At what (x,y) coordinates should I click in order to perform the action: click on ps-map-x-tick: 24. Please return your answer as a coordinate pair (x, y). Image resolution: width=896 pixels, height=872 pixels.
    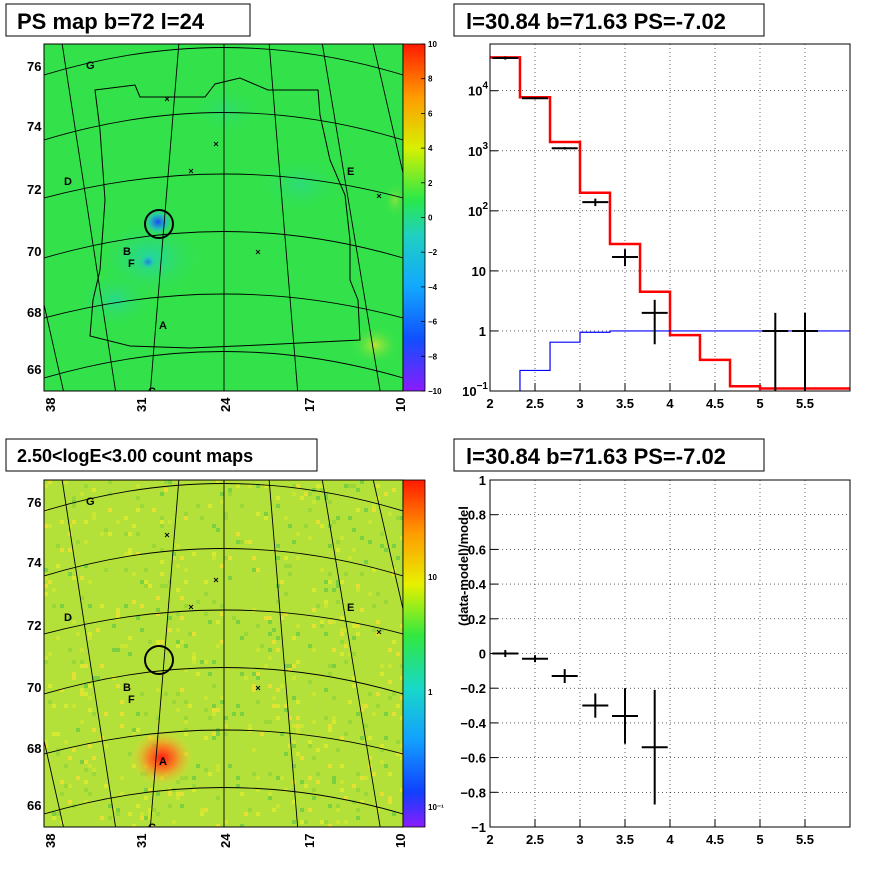
    Looking at the image, I should click on (225, 404).